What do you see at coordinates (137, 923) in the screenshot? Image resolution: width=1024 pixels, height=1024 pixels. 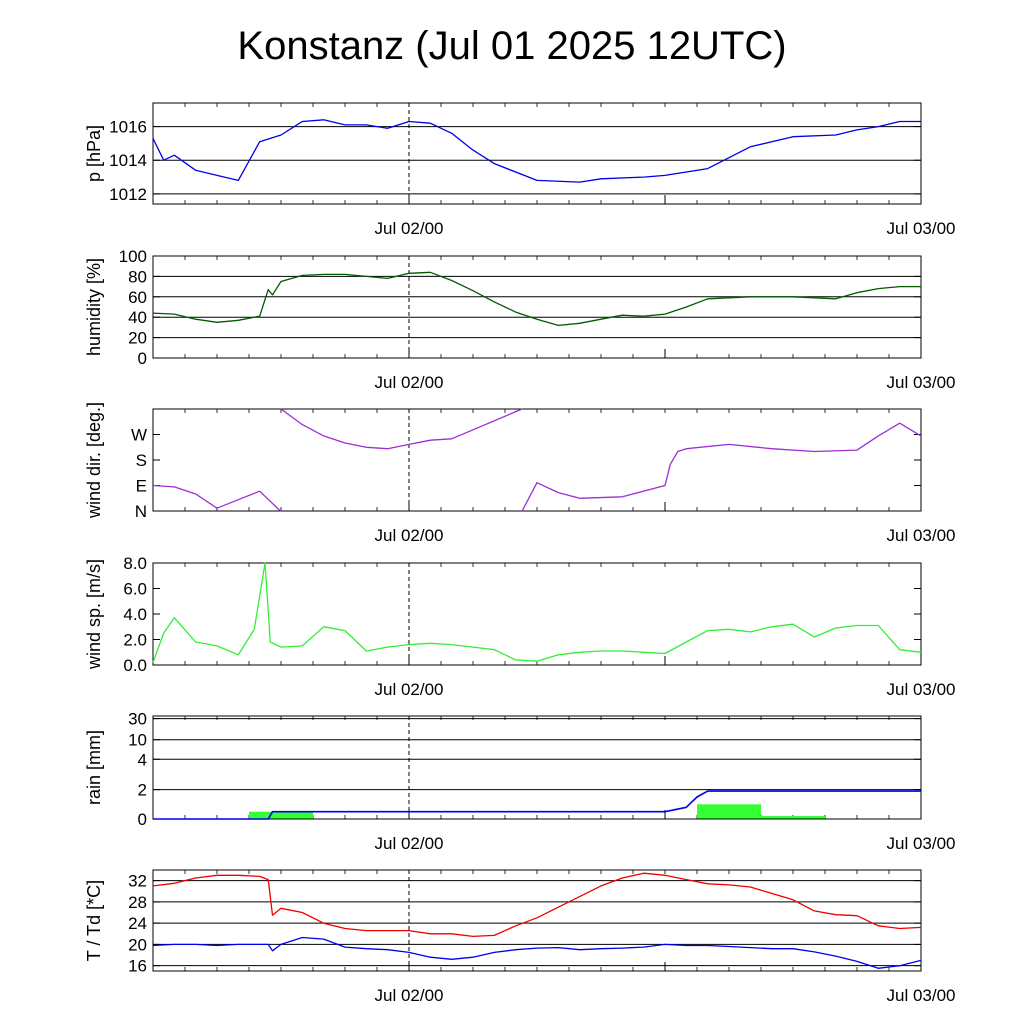 I see `y-tick-label: 24` at bounding box center [137, 923].